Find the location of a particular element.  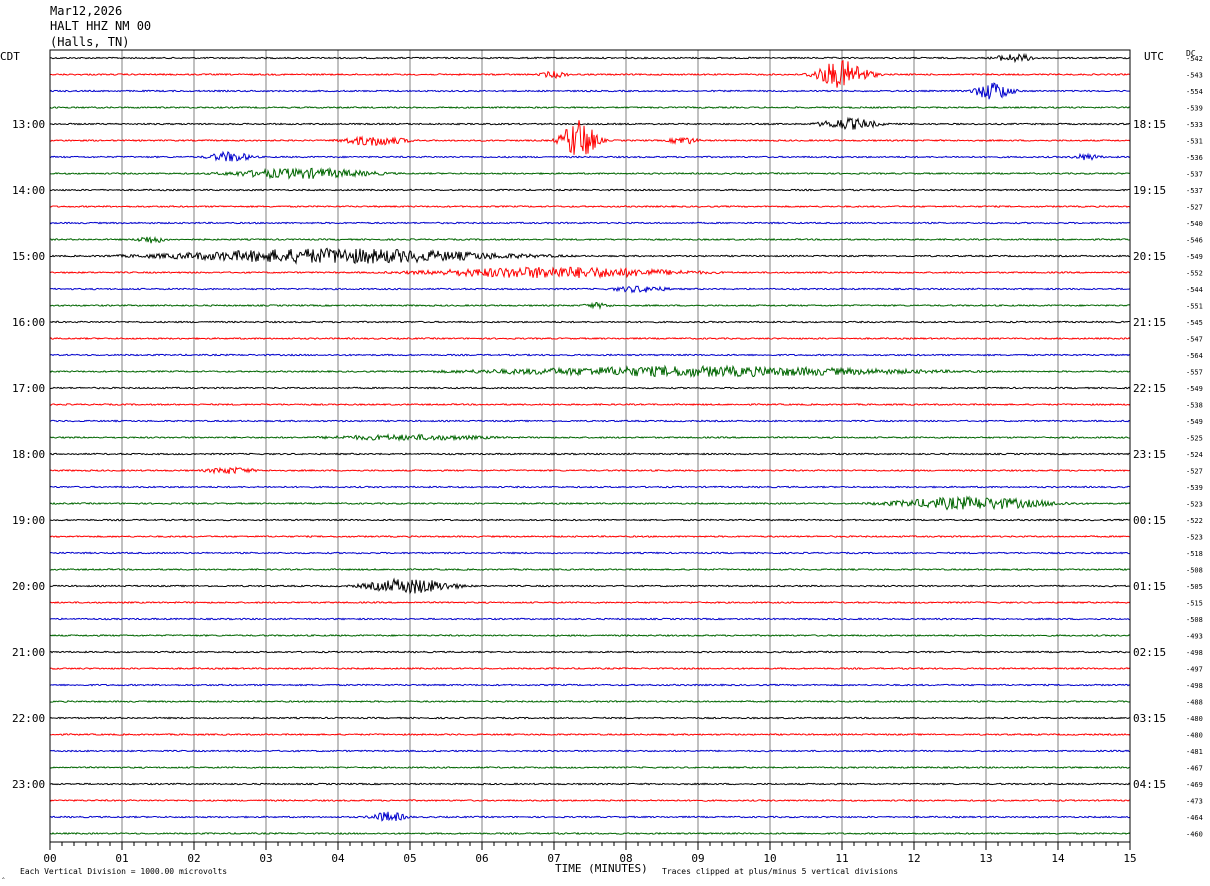

x-tick-label: 02 is located at coordinates (193, 858).